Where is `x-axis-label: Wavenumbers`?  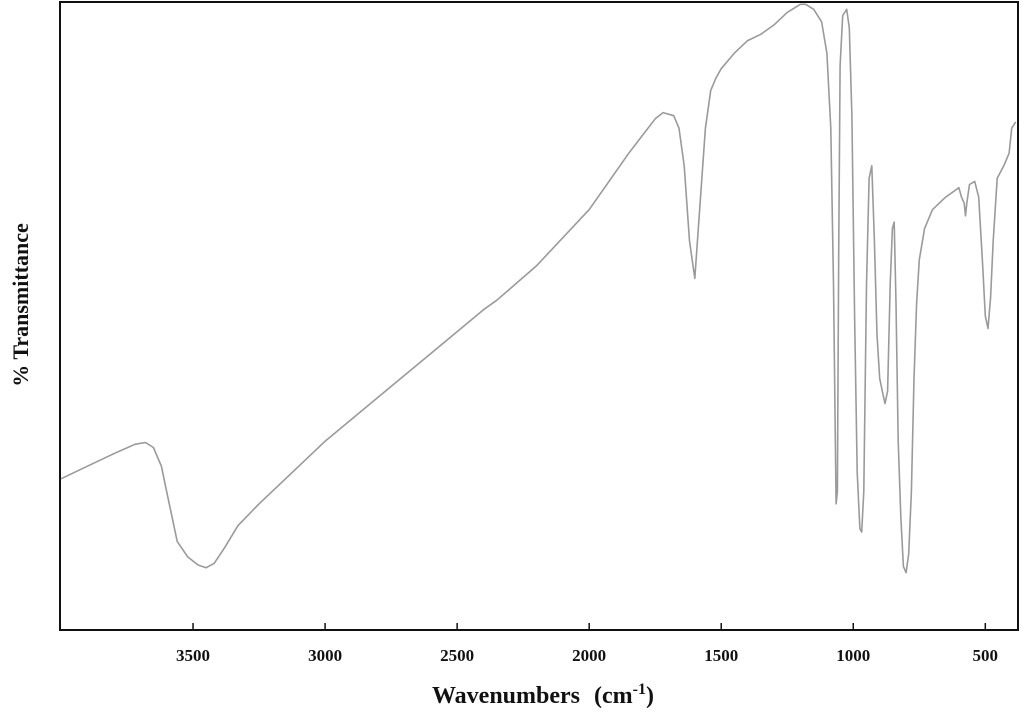 x-axis-label: Wavenumbers is located at coordinates (506, 696).